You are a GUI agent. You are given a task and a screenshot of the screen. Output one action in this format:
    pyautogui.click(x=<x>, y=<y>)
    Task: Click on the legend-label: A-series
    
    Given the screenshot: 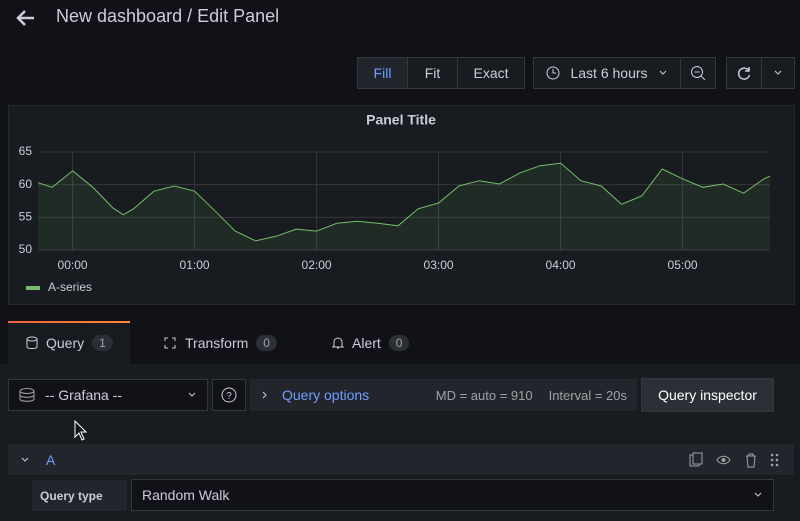 What is the action you would take?
    pyautogui.click(x=70, y=287)
    